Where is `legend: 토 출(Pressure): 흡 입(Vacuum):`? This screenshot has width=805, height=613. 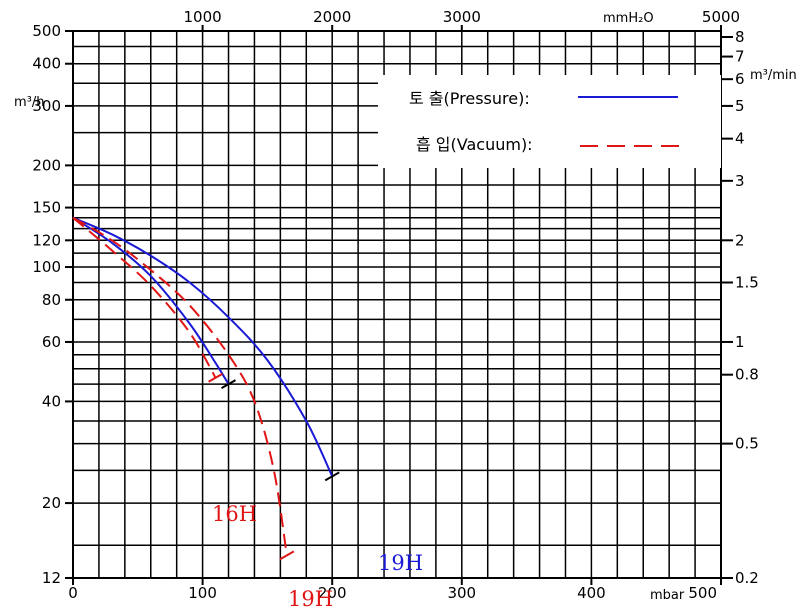
legend: 토 출(Pressure): 흡 입(Vacuum): is located at coordinates (549, 121).